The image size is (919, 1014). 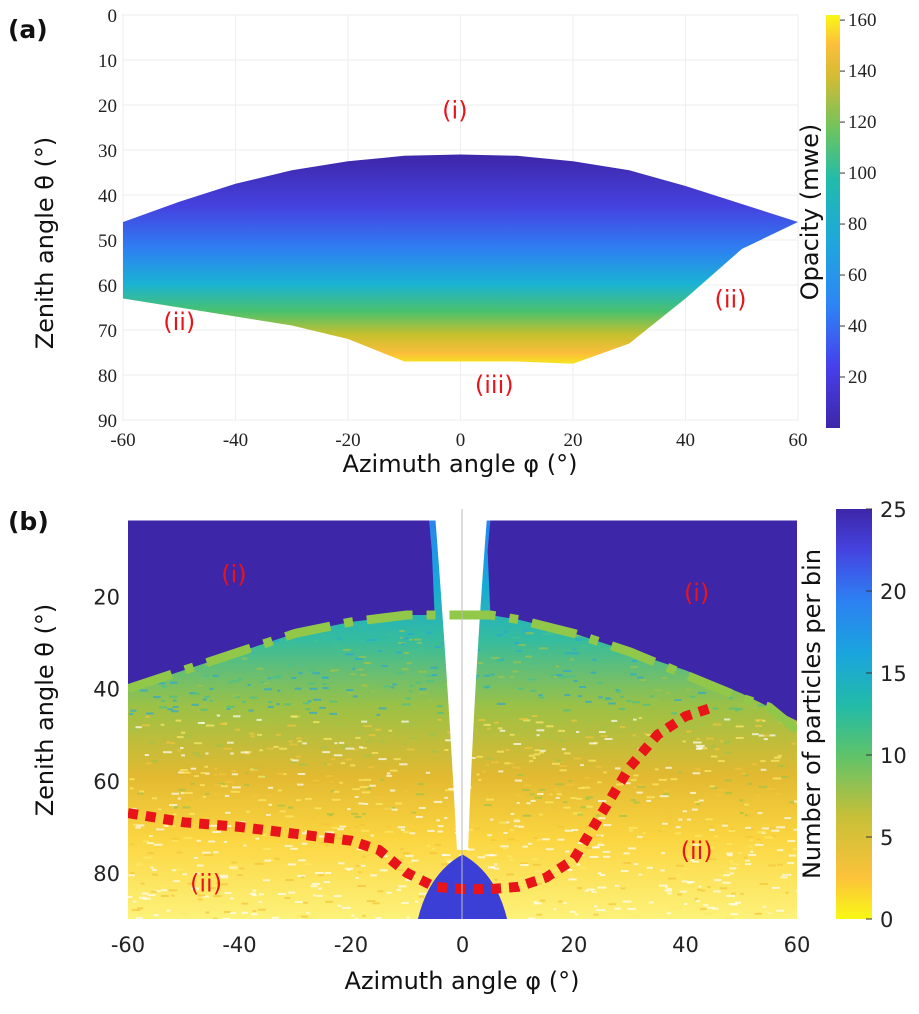 I want to click on panel-a-y-axis-label: Zenith angle θ (°), so click(x=45, y=243).